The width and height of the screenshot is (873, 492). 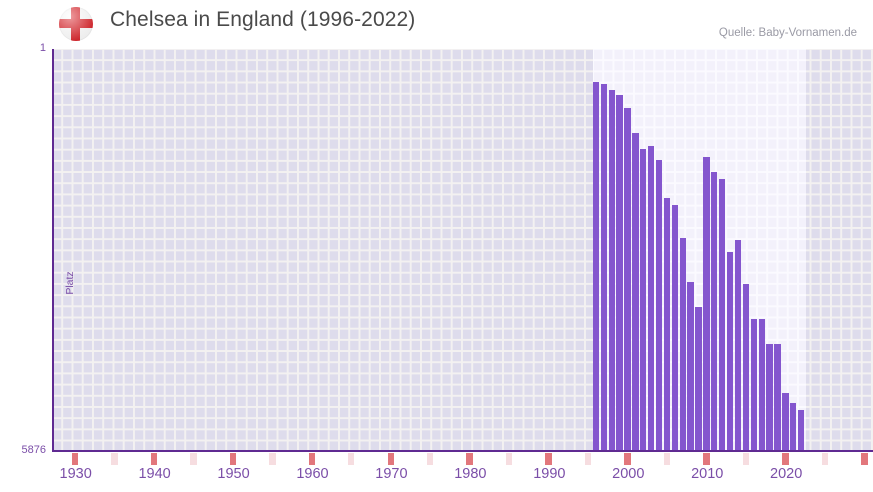 What do you see at coordinates (75, 459) in the screenshot?
I see `x-tick-1930` at bounding box center [75, 459].